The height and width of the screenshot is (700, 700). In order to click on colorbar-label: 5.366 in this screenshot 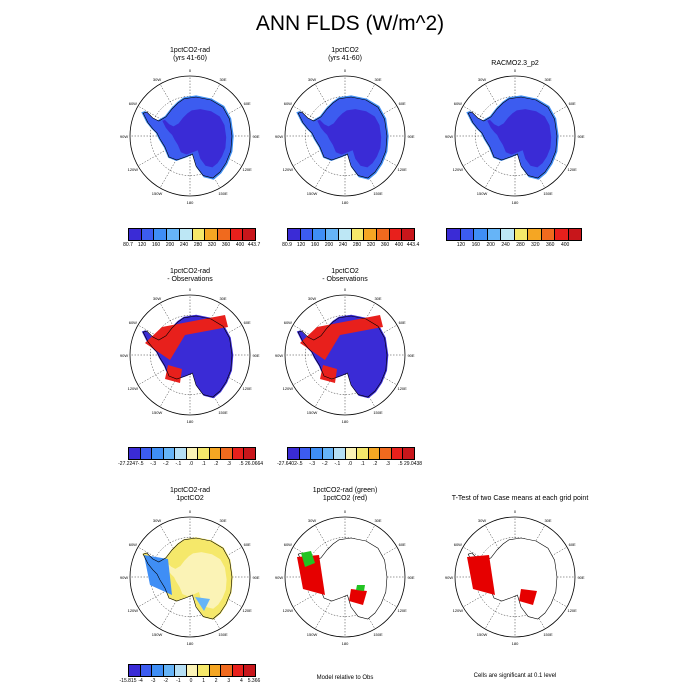, I will do `click(254, 681)`.